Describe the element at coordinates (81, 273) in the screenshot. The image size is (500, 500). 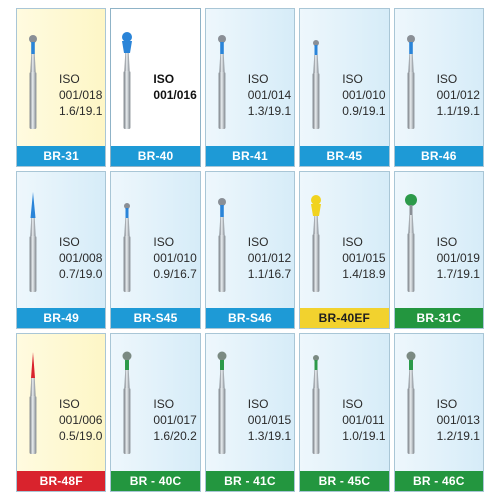
I see `spec-dims: 0.7/19.0` at that location.